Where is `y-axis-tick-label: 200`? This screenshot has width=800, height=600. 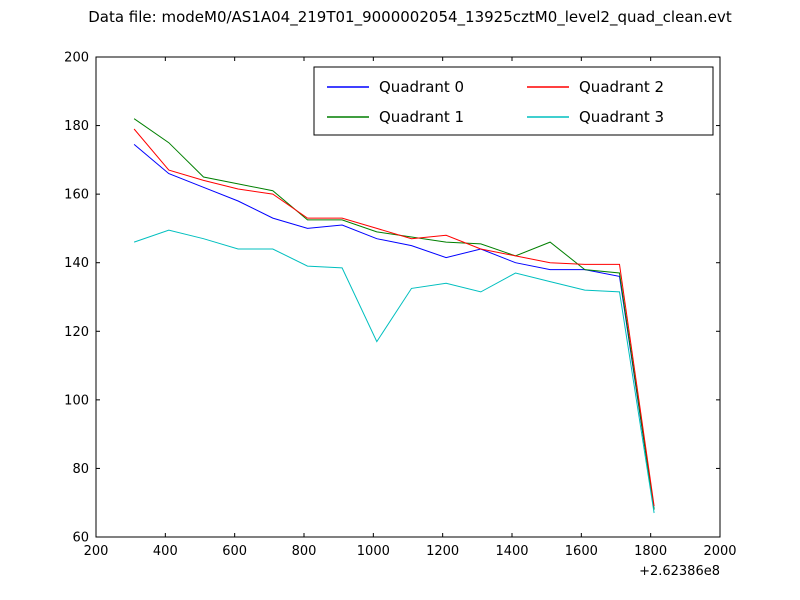
y-axis-tick-label: 200 is located at coordinates (76, 58).